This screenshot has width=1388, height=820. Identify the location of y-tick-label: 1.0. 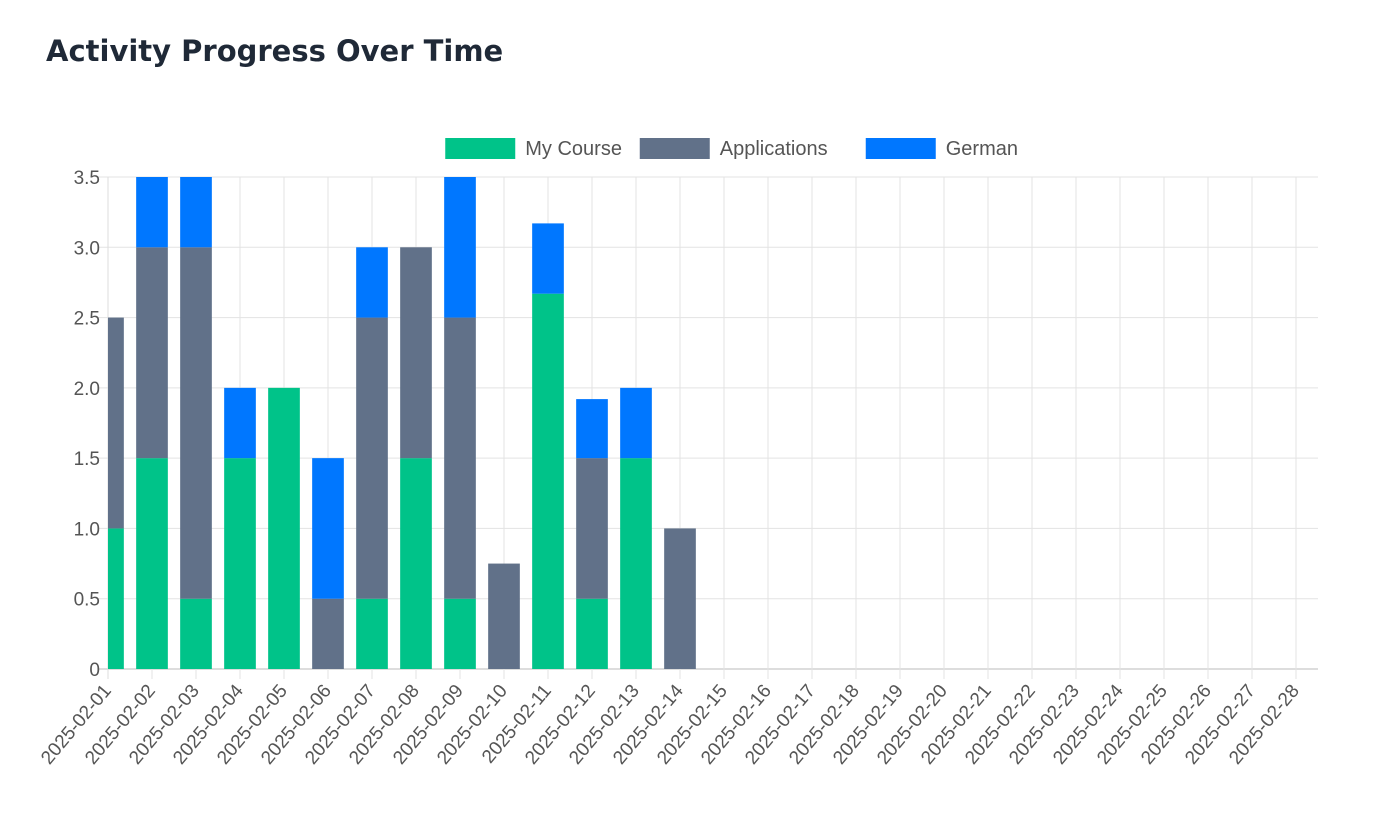
(87, 529).